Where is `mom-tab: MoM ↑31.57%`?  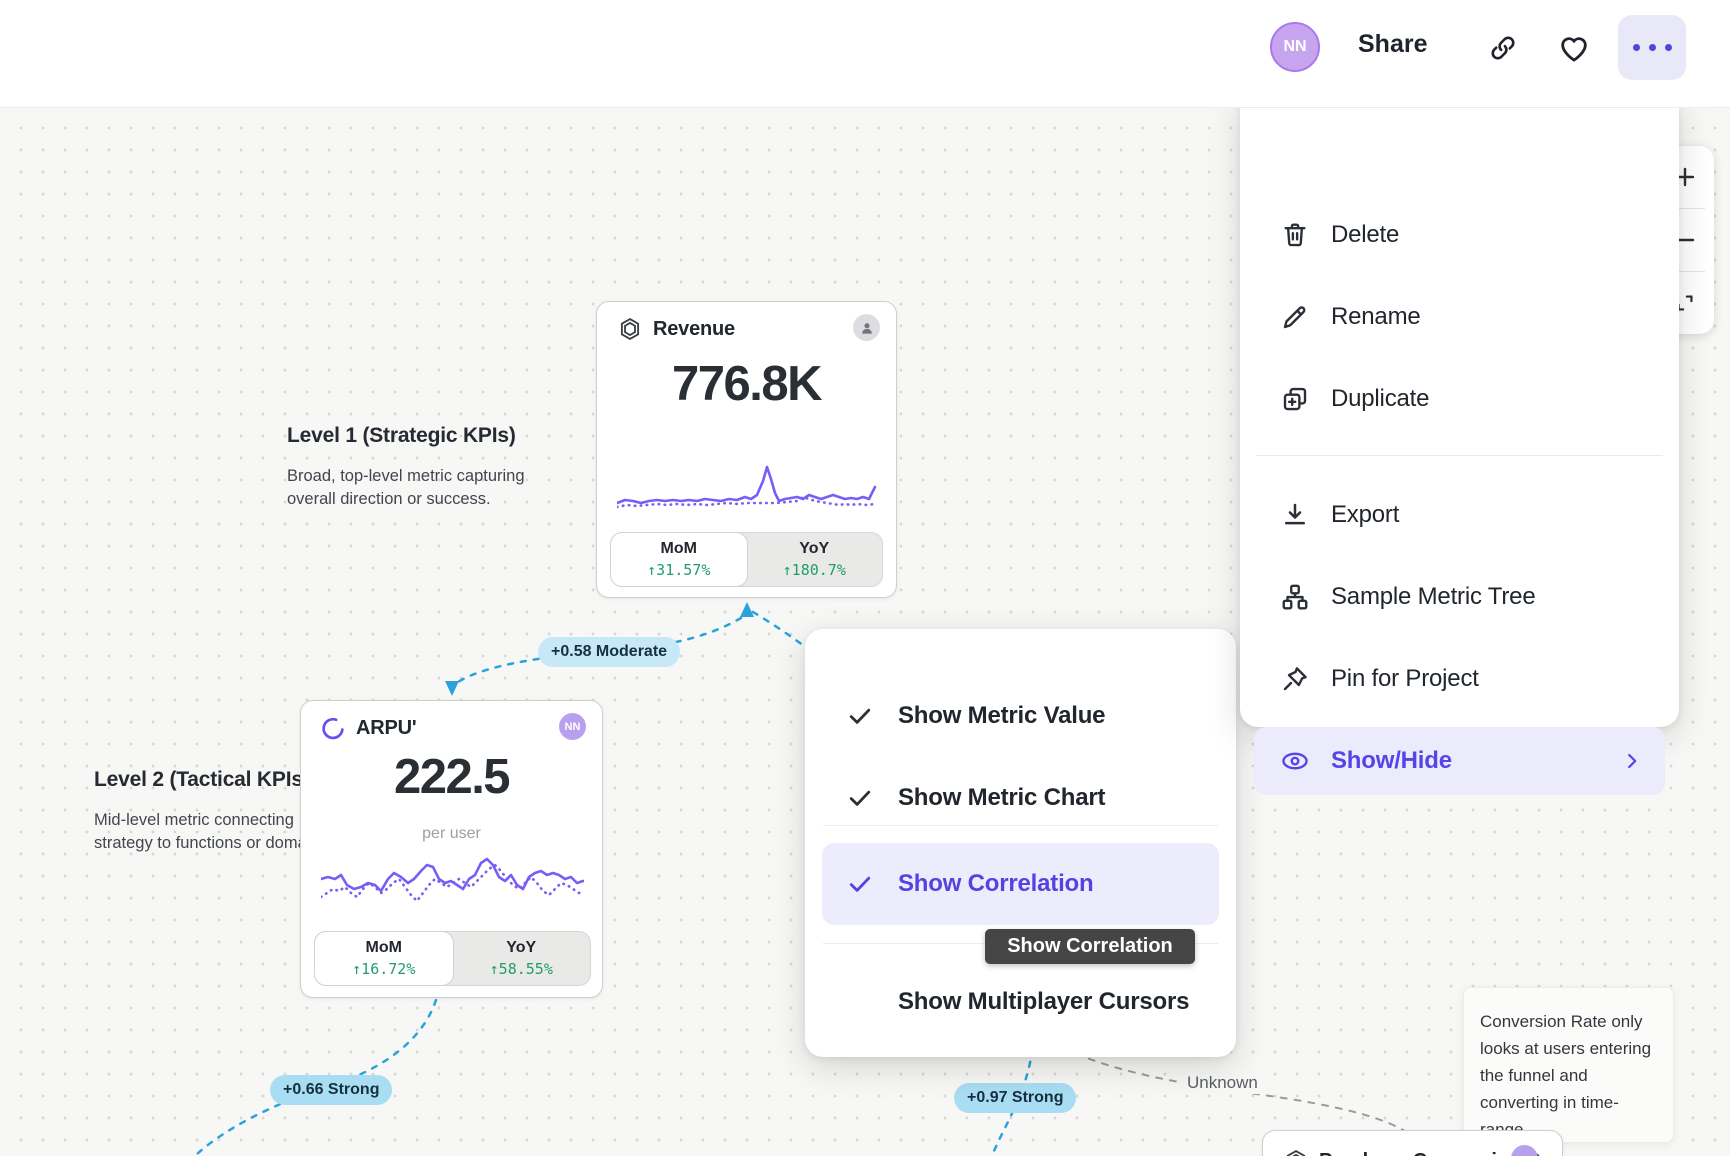
mom-tab: MoM ↑31.57% is located at coordinates (679, 559).